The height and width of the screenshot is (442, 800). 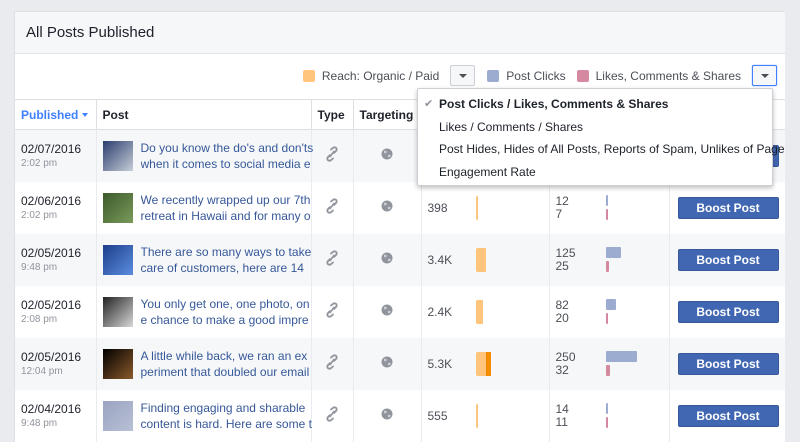 What do you see at coordinates (559, 213) in the screenshot?
I see `likes-comments-shares-value: 7` at bounding box center [559, 213].